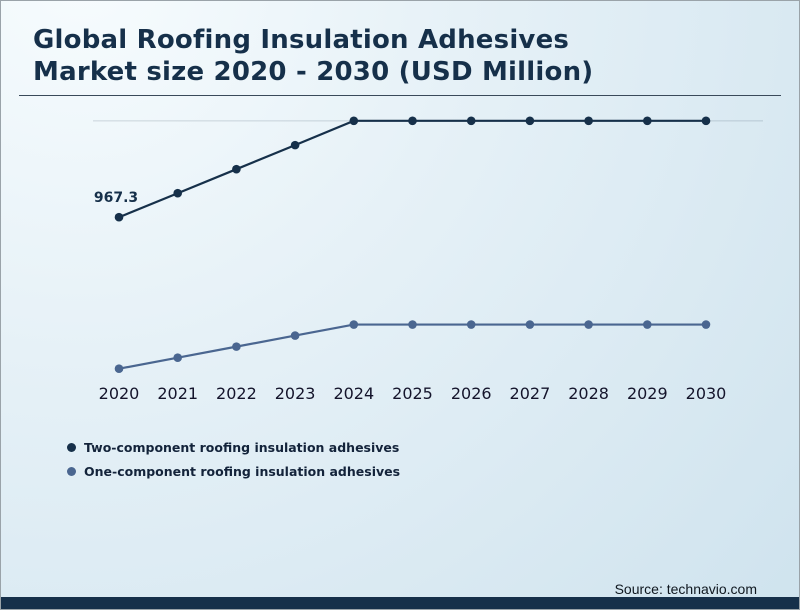 The image size is (800, 610). I want to click on svg-text: 2027, so click(530, 393).